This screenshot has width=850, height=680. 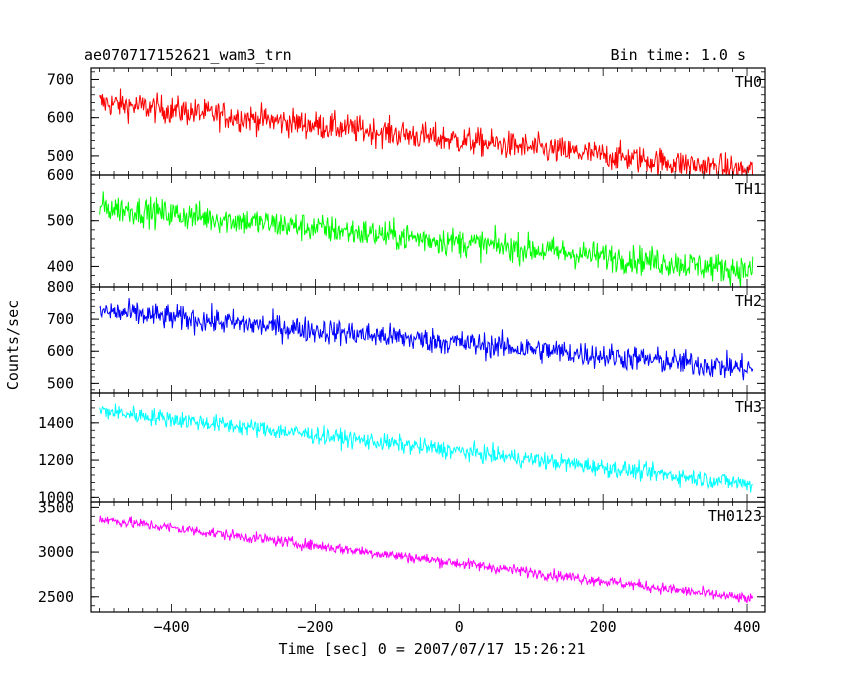 I want to click on y-tick-label: 3000, so click(x=56, y=552).